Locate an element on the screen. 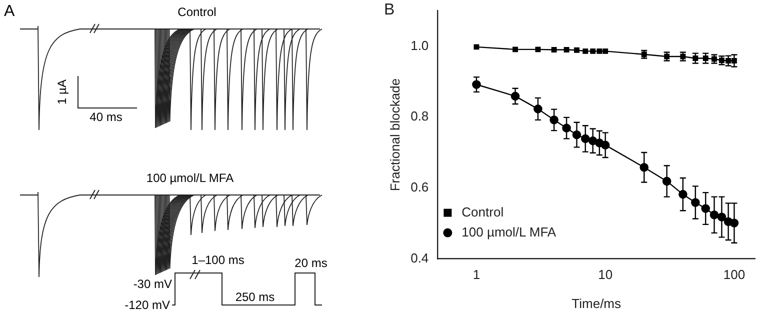  text: 1–100 ms is located at coordinates (218, 260).